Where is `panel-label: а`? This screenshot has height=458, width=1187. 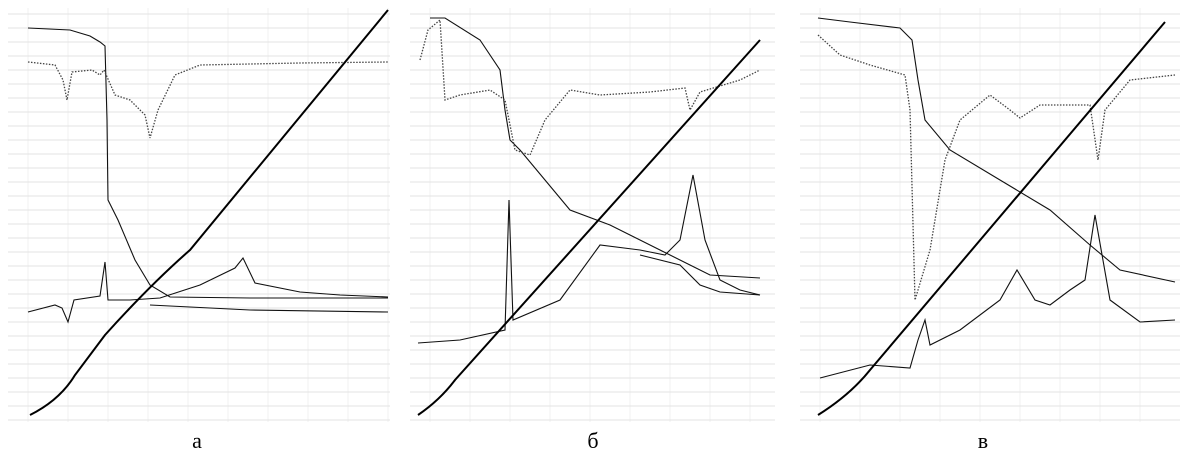
panel-label: а is located at coordinates (197, 440).